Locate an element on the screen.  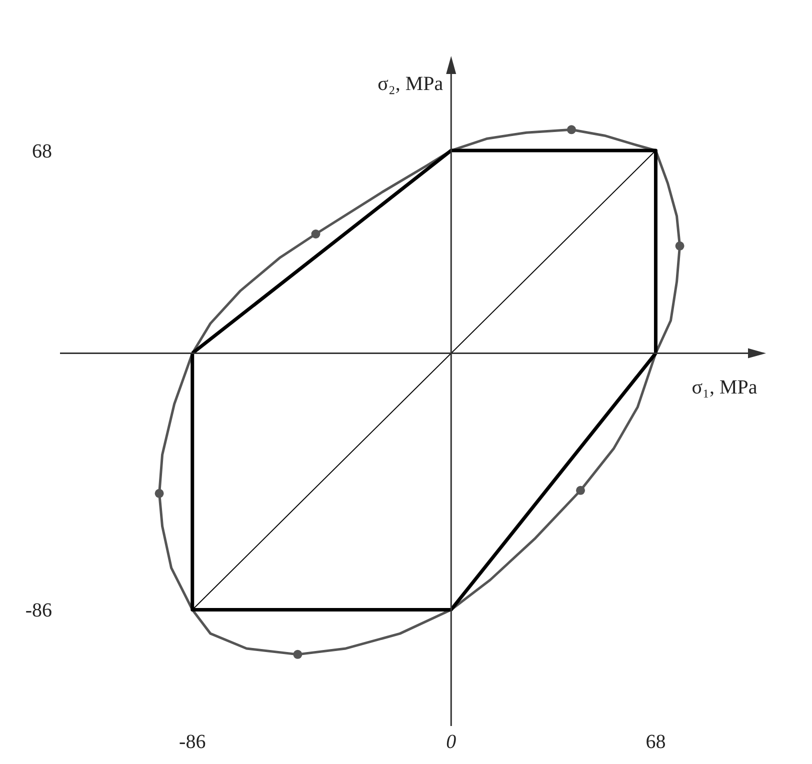
y-axis-title: σ₂, MPa is located at coordinates (411, 84).